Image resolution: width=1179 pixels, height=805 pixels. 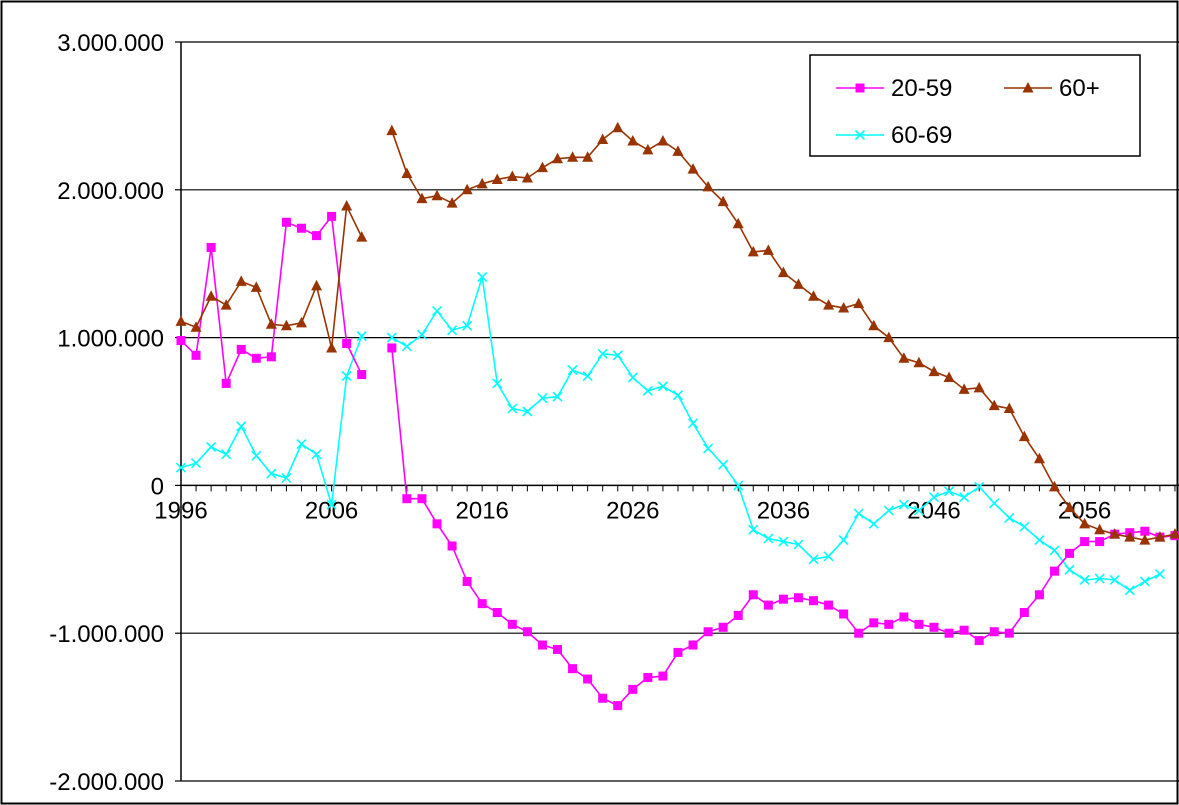 What do you see at coordinates (933, 510) in the screenshot?
I see `x-tick-label: 2046` at bounding box center [933, 510].